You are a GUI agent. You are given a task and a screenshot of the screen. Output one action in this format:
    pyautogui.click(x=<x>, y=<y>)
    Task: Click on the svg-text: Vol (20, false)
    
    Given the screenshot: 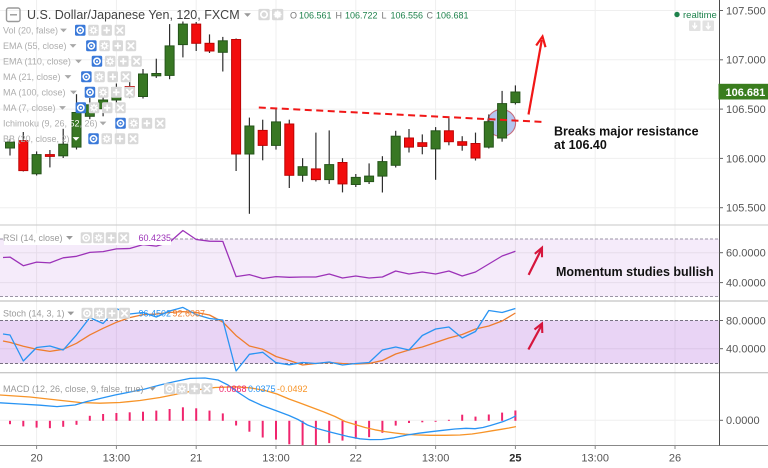 What is the action you would take?
    pyautogui.click(x=30, y=31)
    